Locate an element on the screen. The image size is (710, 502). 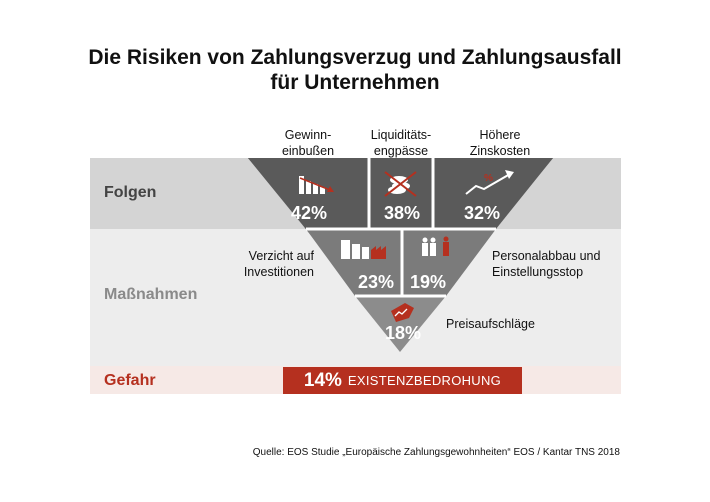
caption-liquiditaetsengpaesse: Liquiditäts- engpässe is located at coordinates (401, 143).